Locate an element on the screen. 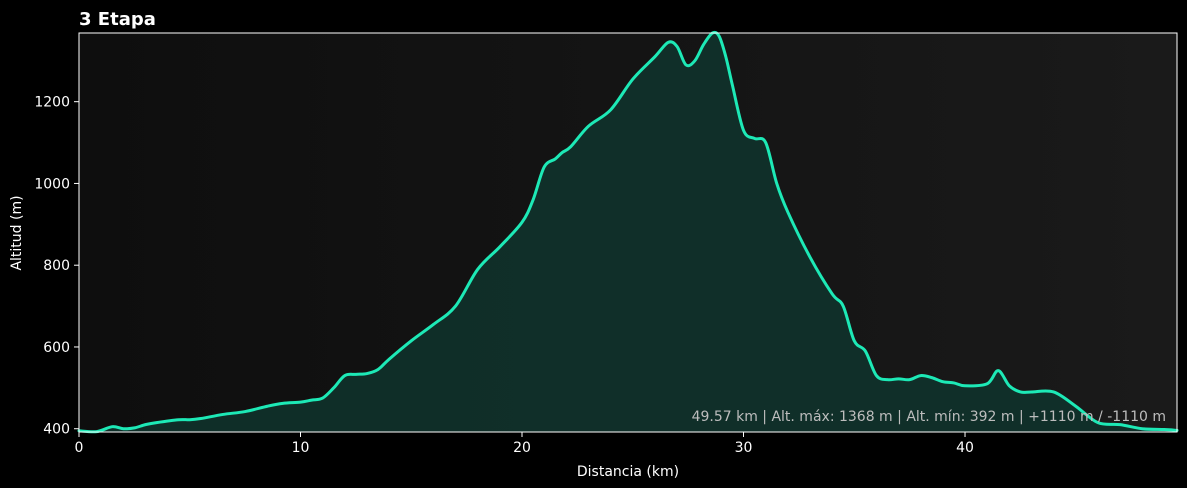  y-axis-ticks: 400 600 800 1000 1200 is located at coordinates (56, 266).